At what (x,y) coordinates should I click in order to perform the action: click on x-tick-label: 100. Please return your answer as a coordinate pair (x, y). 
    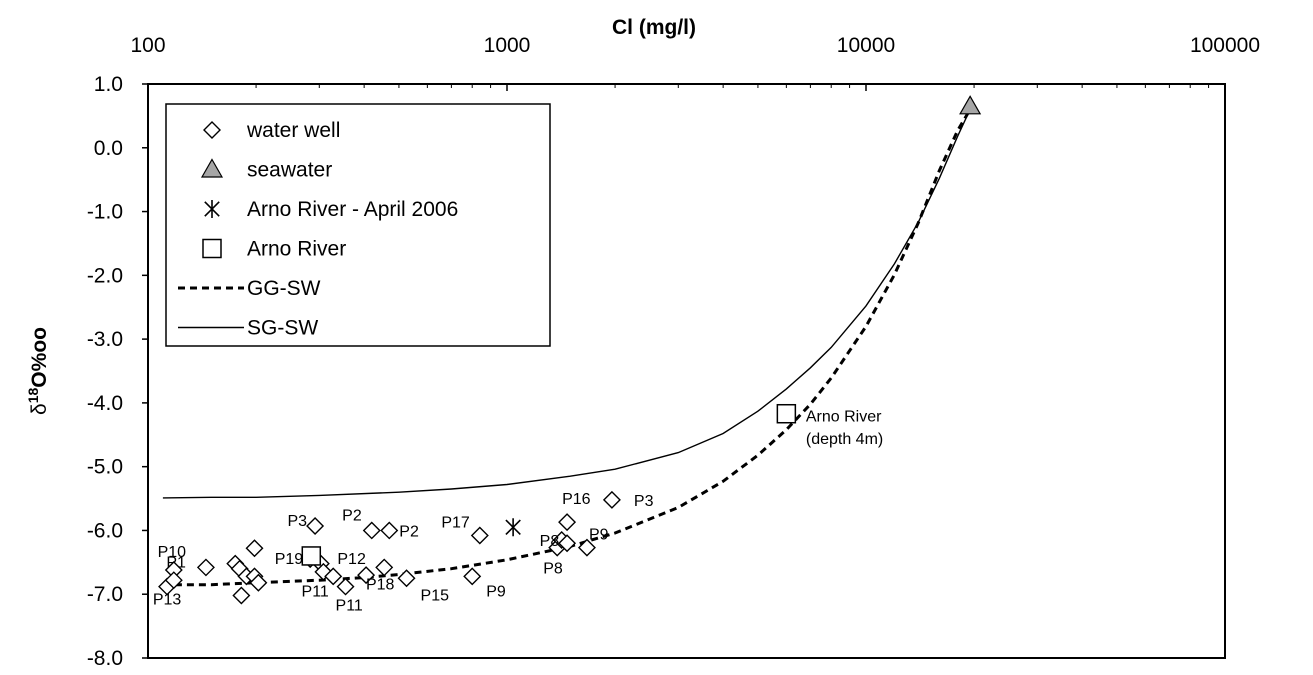
    Looking at the image, I should click on (147, 45).